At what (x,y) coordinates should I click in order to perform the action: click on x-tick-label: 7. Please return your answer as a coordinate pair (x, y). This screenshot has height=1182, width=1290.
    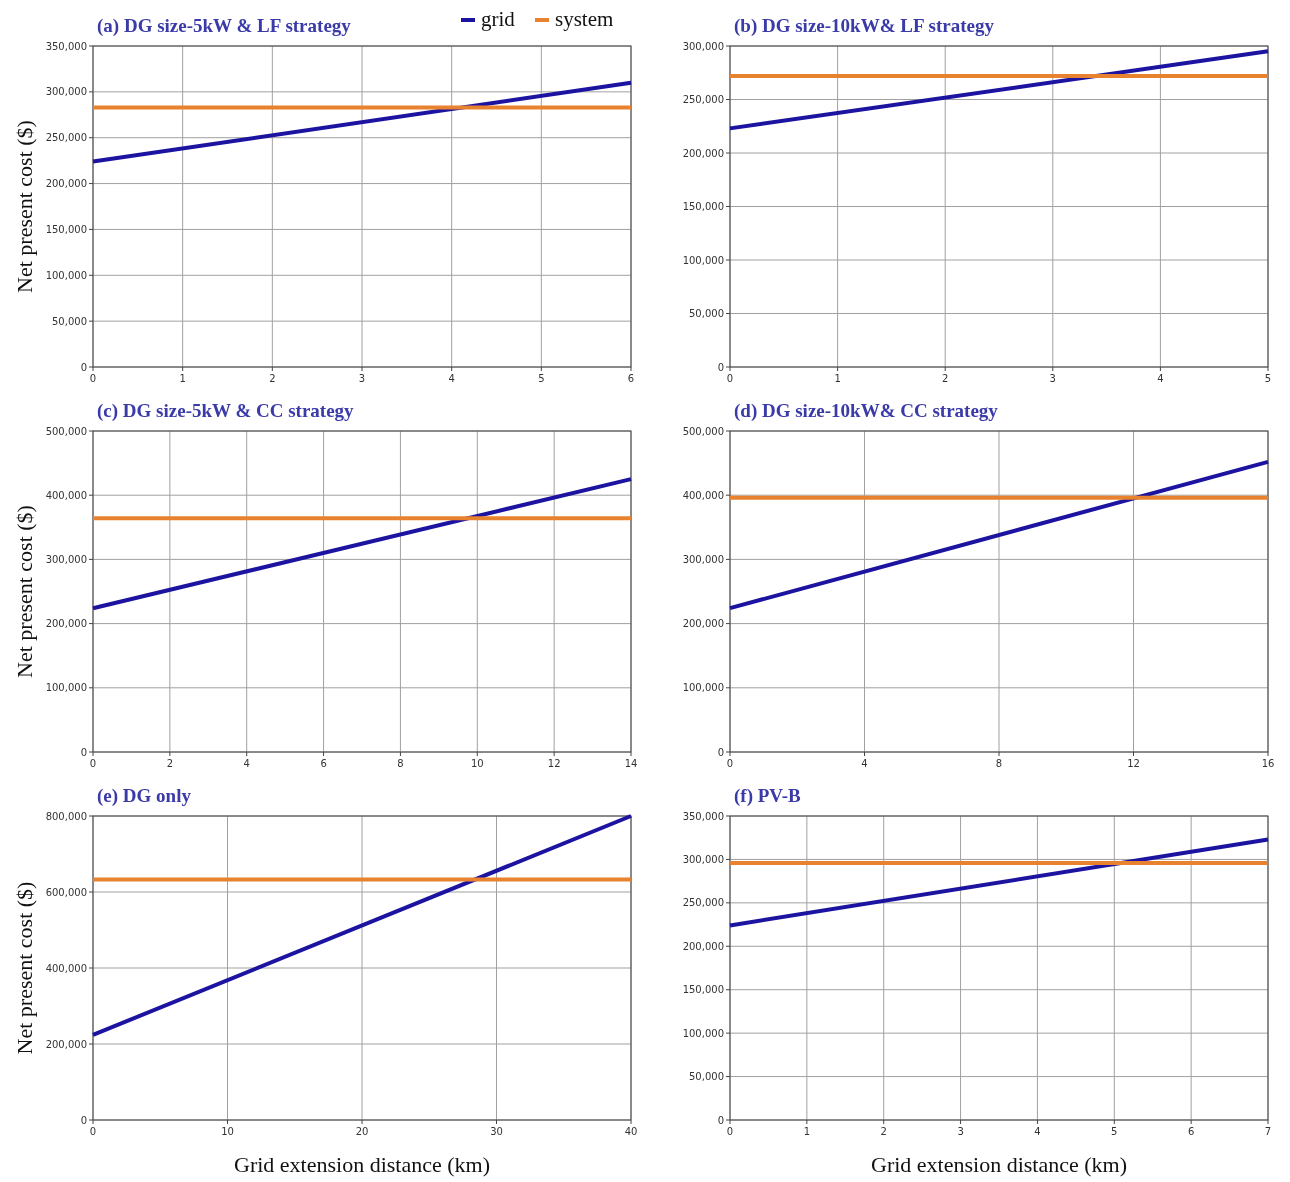
    Looking at the image, I should click on (1268, 1131).